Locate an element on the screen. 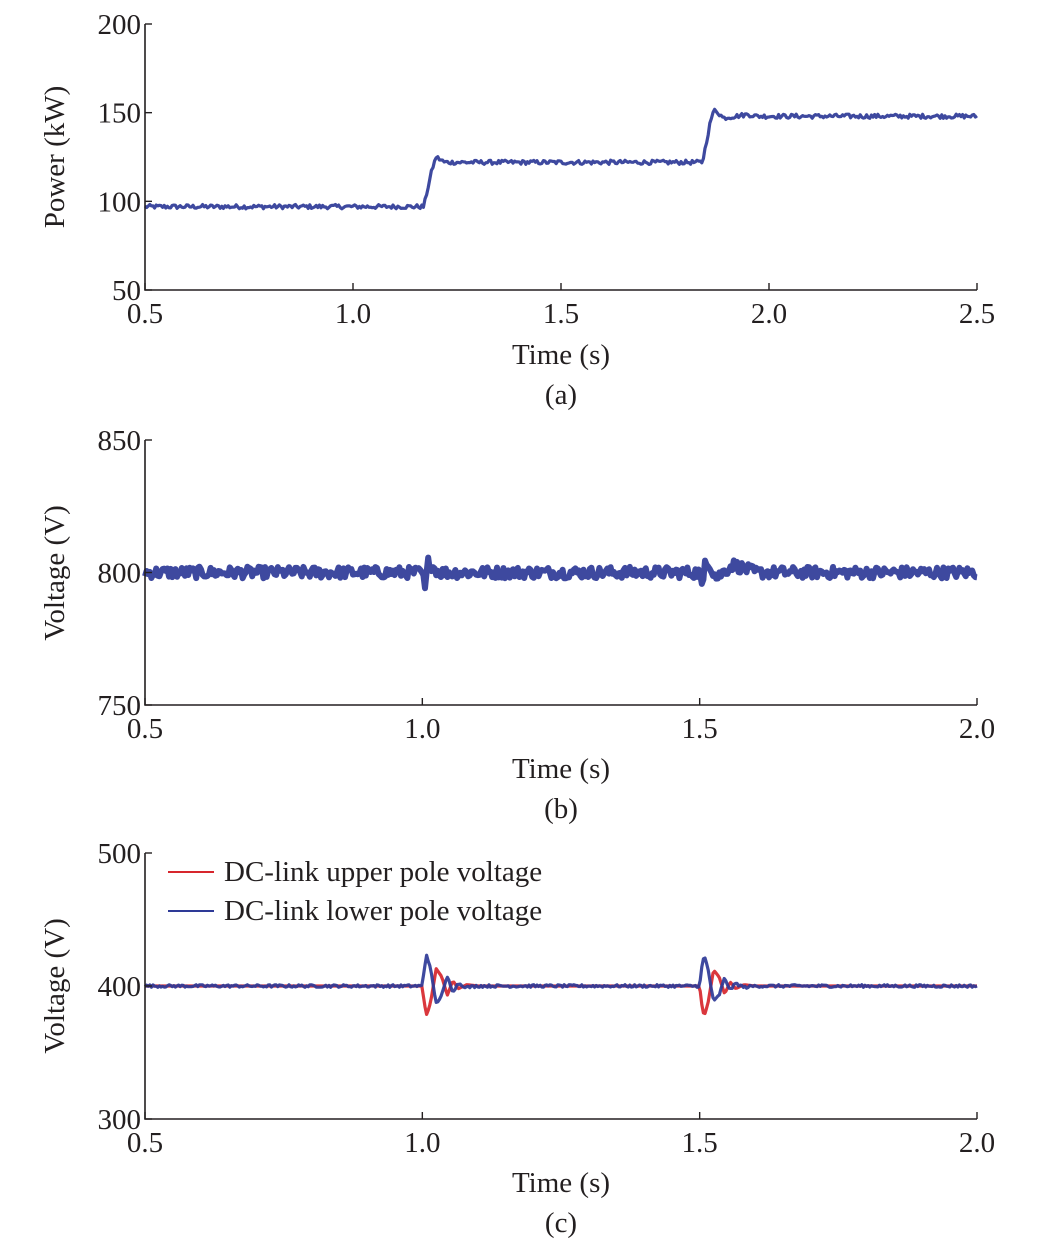  panel-a-y-tick-label: 200 is located at coordinates (120, 25).